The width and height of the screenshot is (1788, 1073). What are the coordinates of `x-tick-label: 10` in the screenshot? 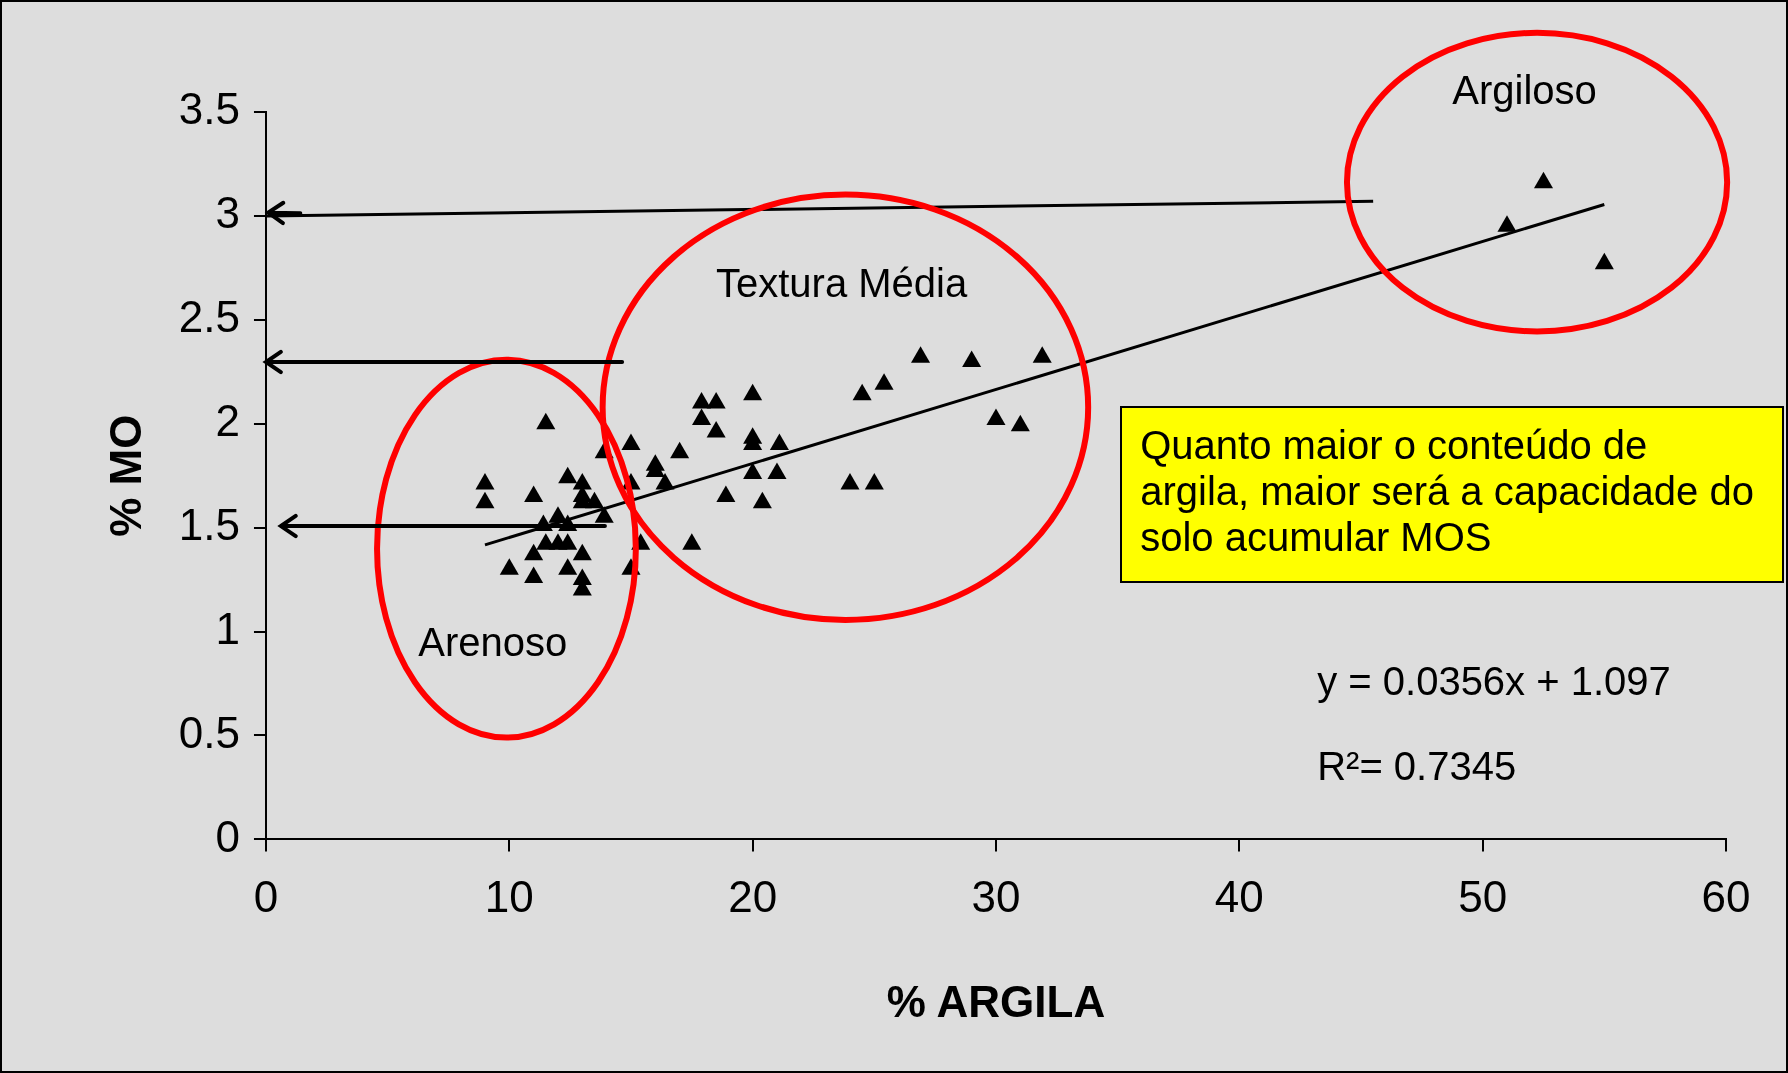 It's located at (509, 896).